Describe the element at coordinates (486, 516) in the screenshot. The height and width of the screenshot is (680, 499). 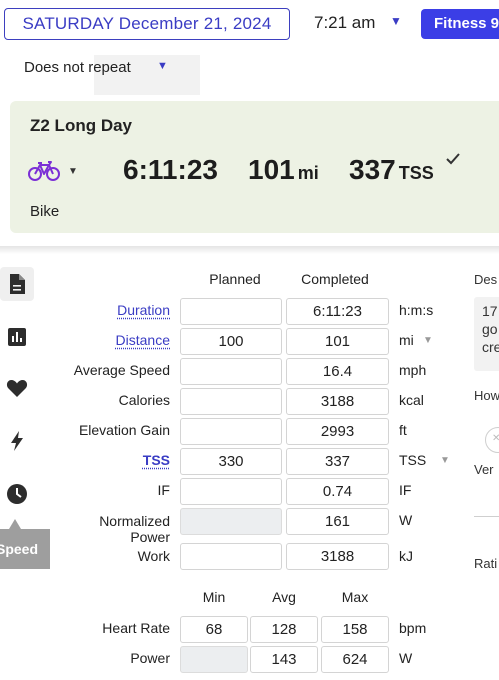
I see `right-panel-divider` at that location.